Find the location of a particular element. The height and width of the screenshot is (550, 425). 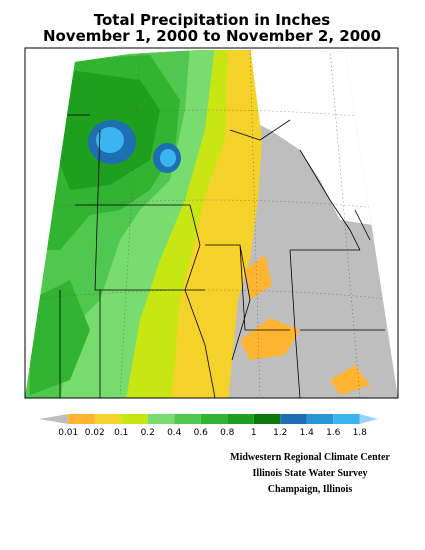

legend-label: 0.1 is located at coordinates (121, 433).